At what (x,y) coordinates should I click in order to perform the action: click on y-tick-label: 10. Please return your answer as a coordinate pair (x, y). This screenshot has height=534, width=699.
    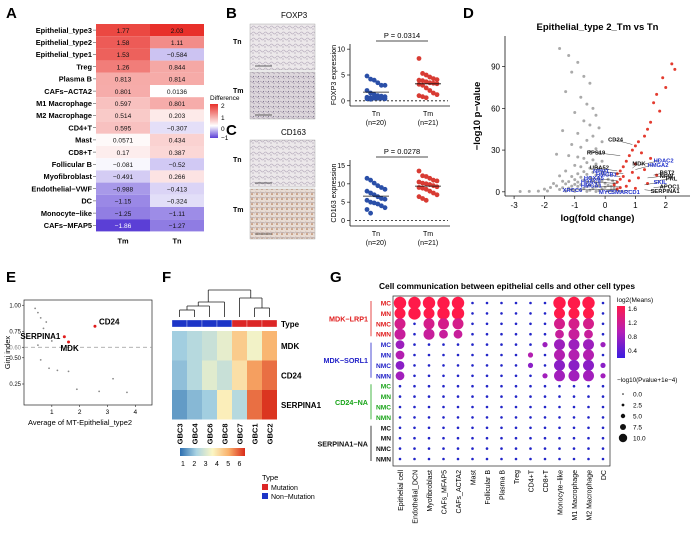
    Looking at the image, I should click on (341, 50).